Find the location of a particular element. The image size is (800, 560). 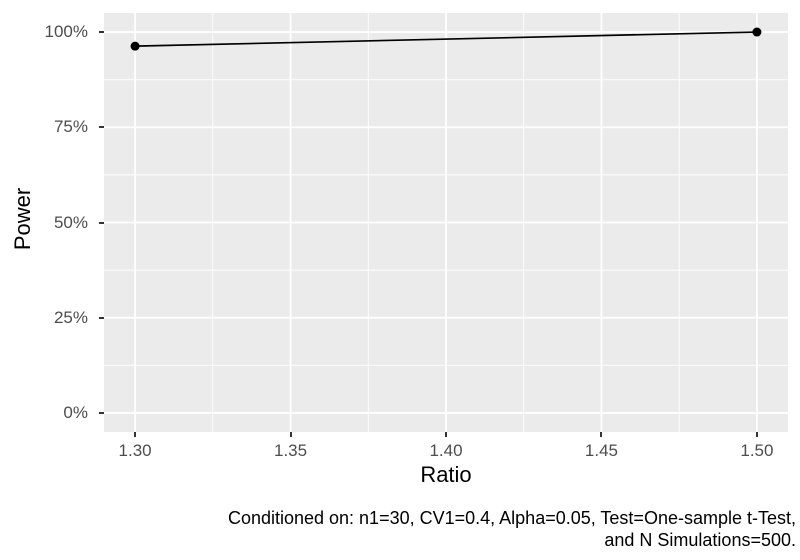

x-tick-label: 1.45 is located at coordinates (601, 450).